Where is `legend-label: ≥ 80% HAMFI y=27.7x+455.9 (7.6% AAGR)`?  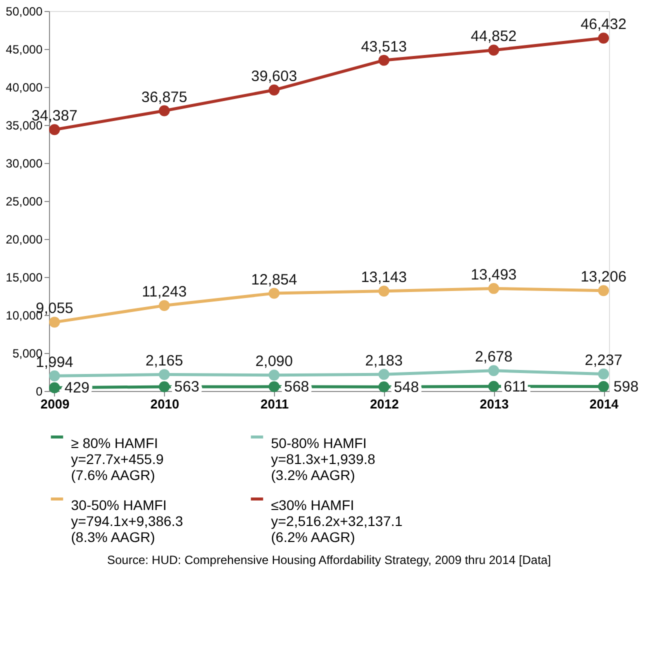 legend-label: ≥ 80% HAMFI y=27.7x+455.9 (7.6% AAGR) is located at coordinates (117, 459).